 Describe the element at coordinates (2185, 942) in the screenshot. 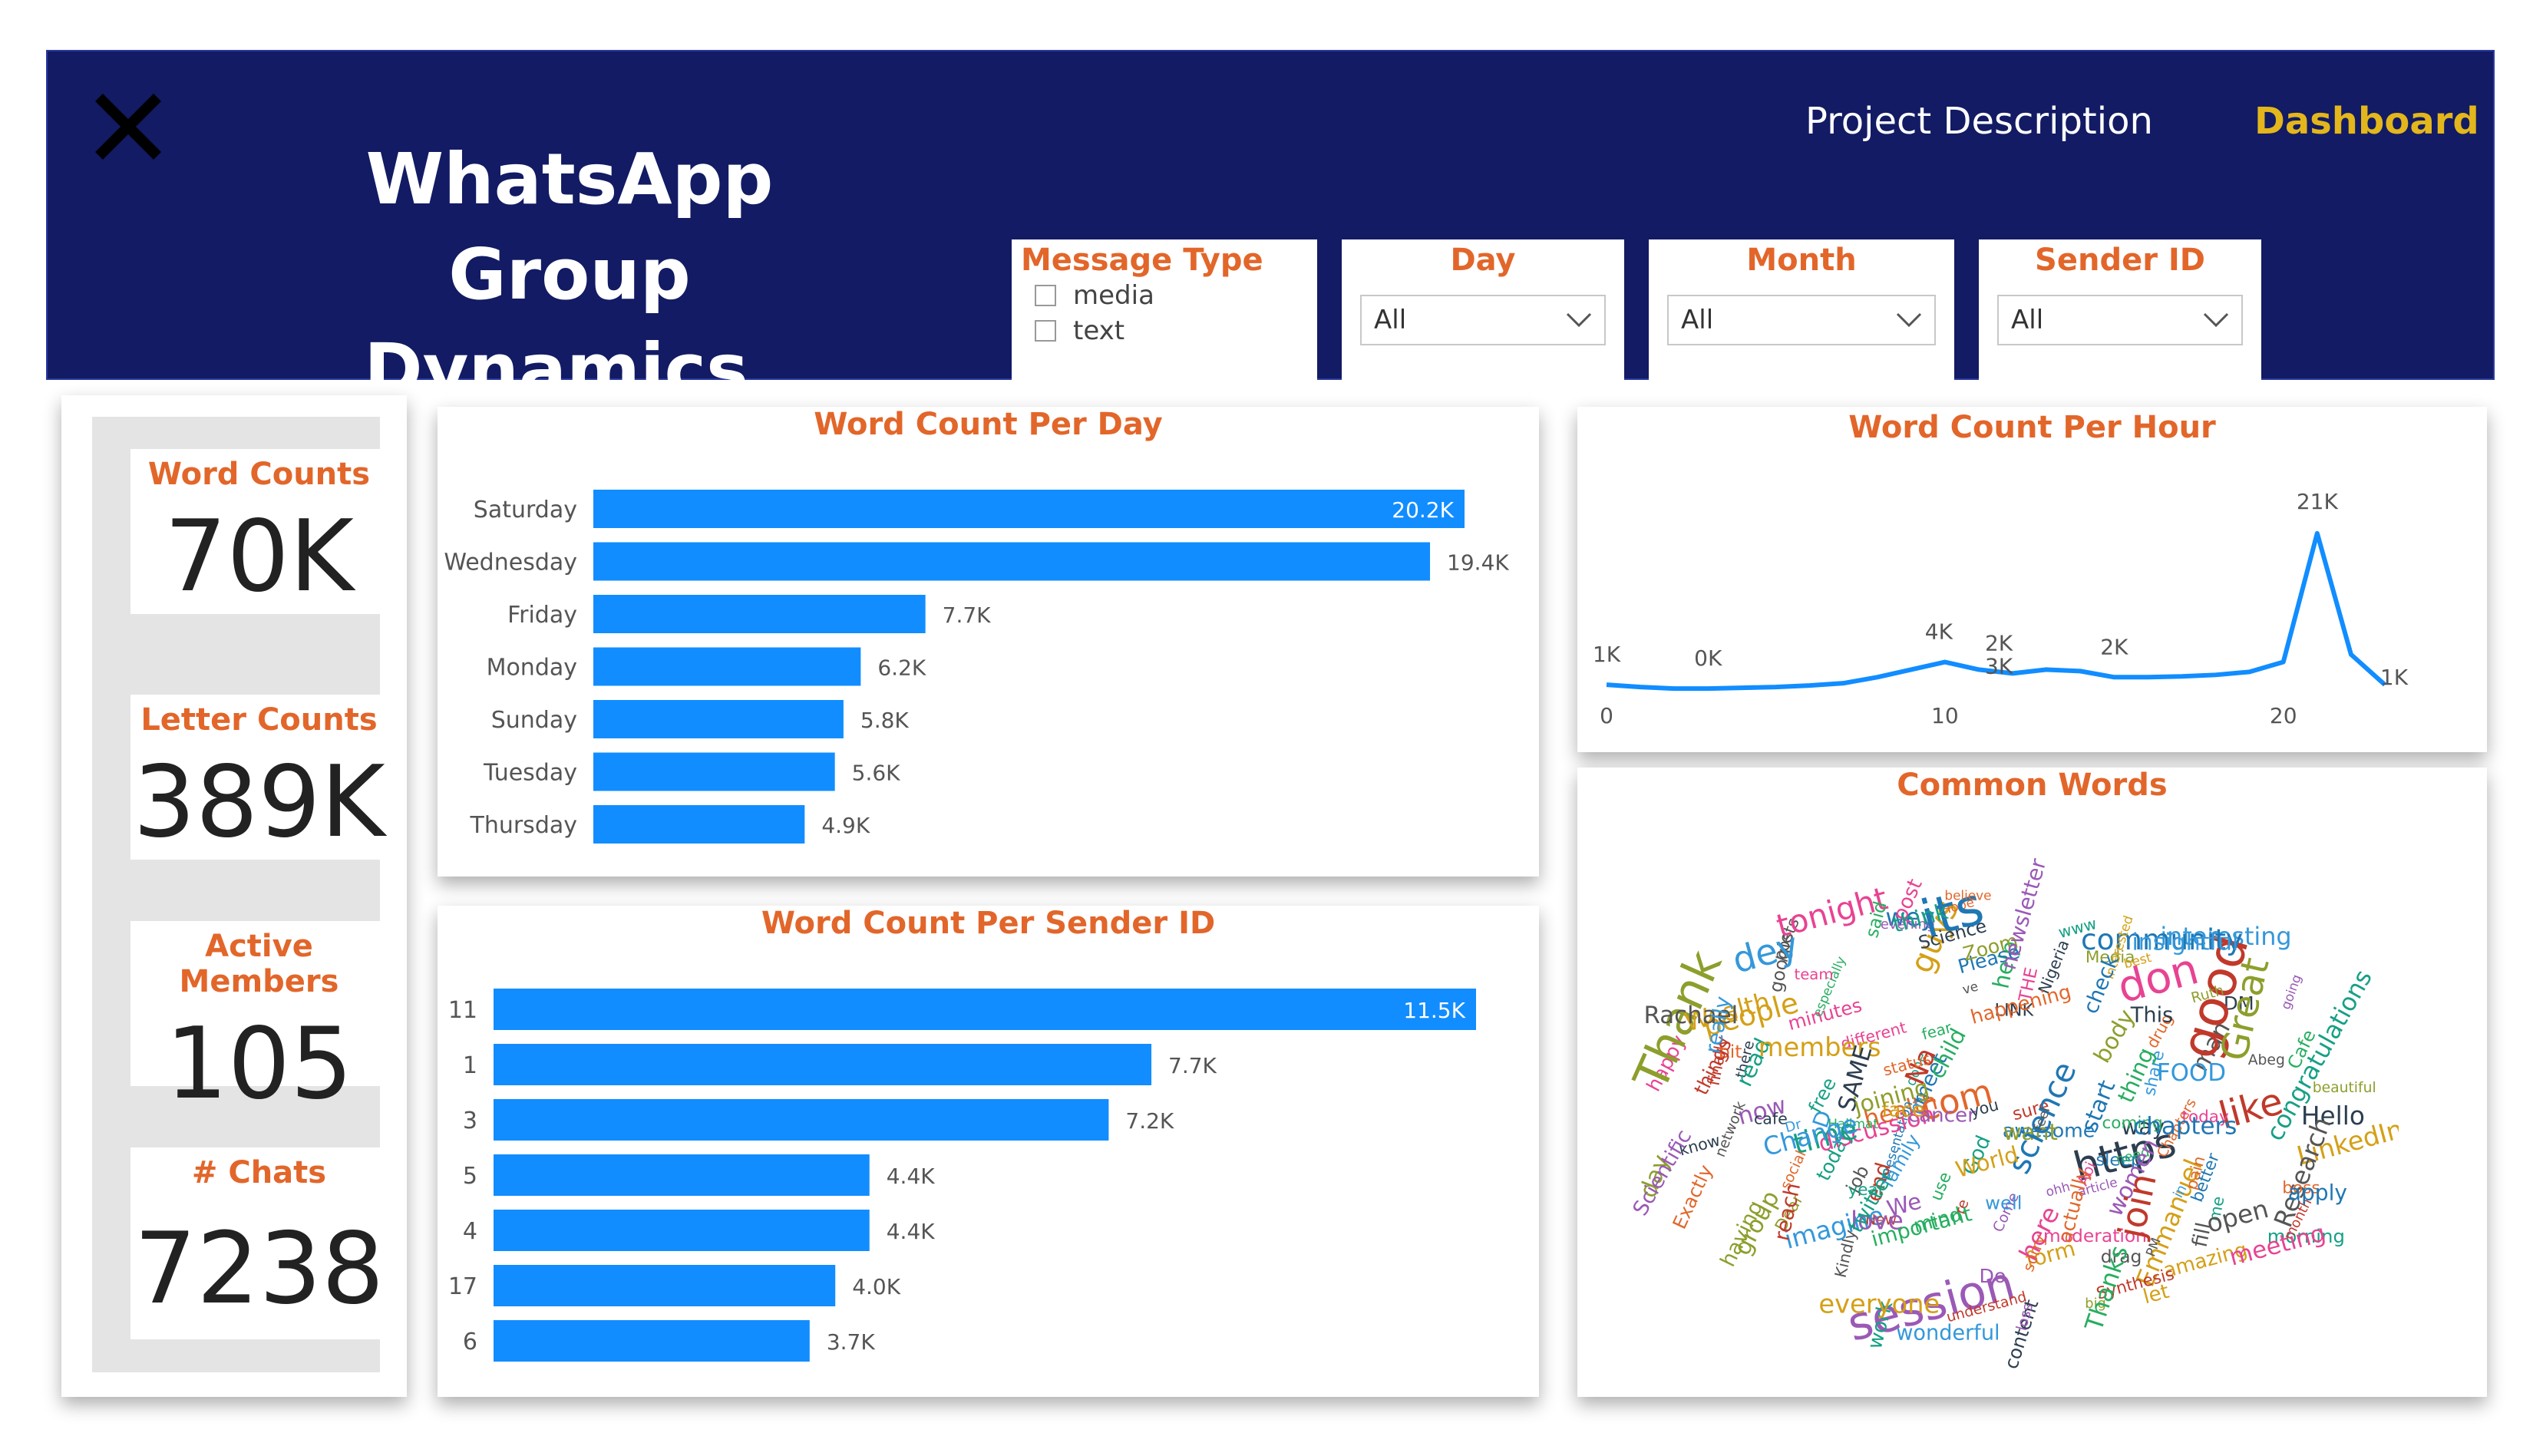

I see `word-cloud-word: insightful` at that location.